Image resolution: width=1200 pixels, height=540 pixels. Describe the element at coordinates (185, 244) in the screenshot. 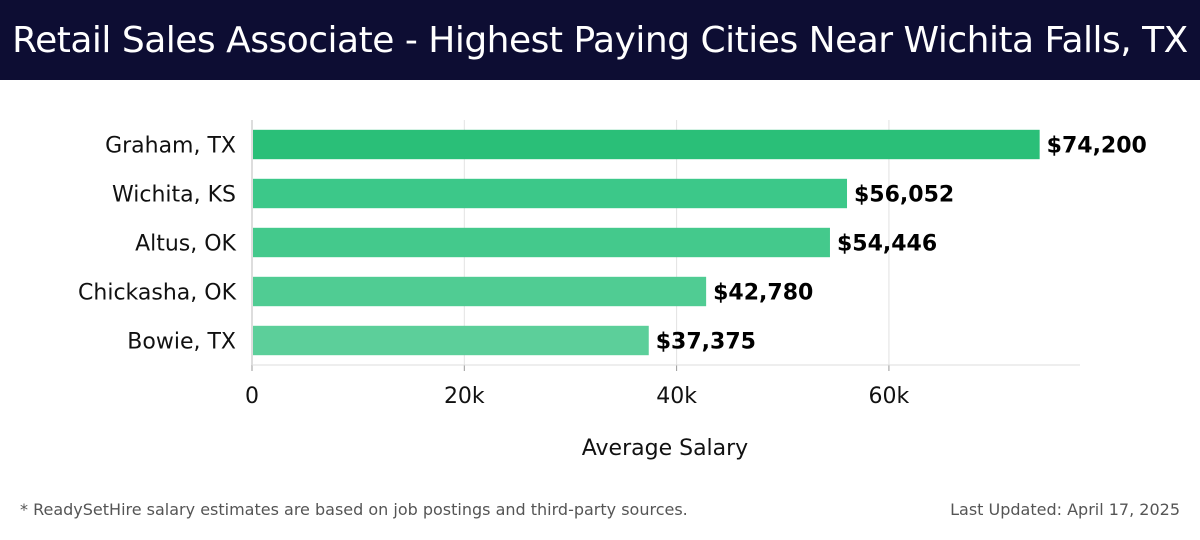

I see `category-label: Altus, OK` at that location.